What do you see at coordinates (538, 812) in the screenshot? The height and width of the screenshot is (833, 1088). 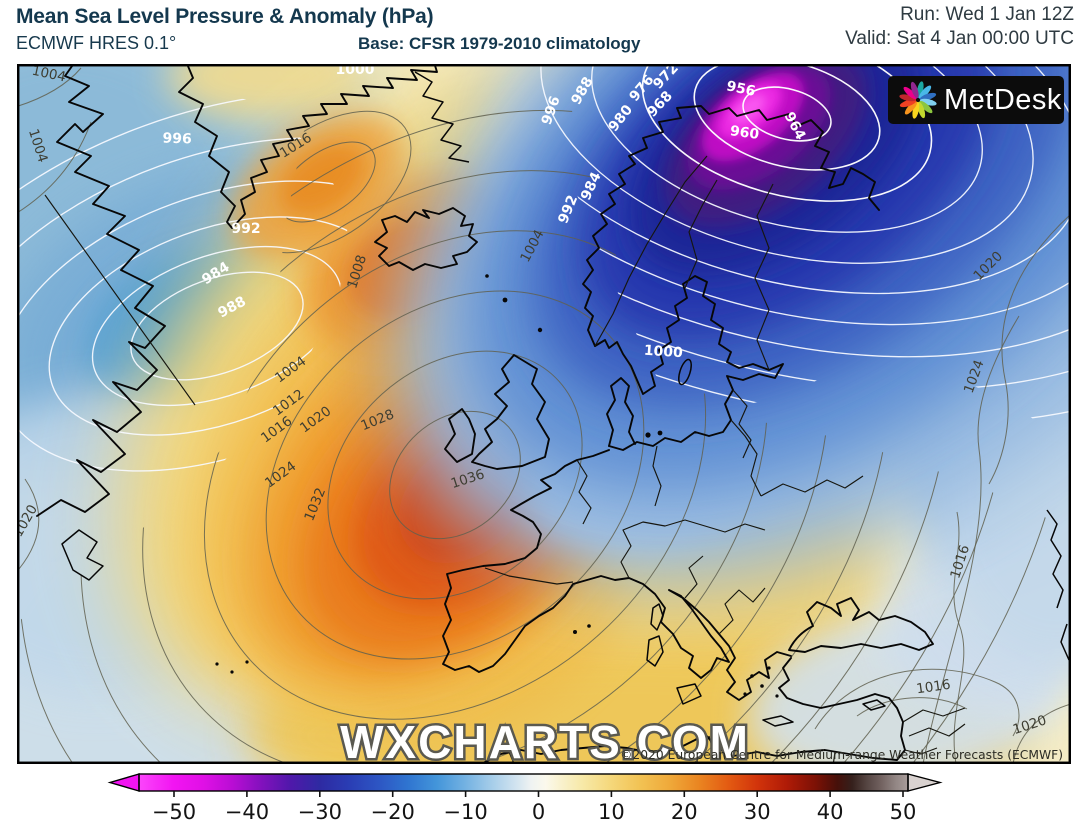 I see `svg-text: 0` at bounding box center [538, 812].